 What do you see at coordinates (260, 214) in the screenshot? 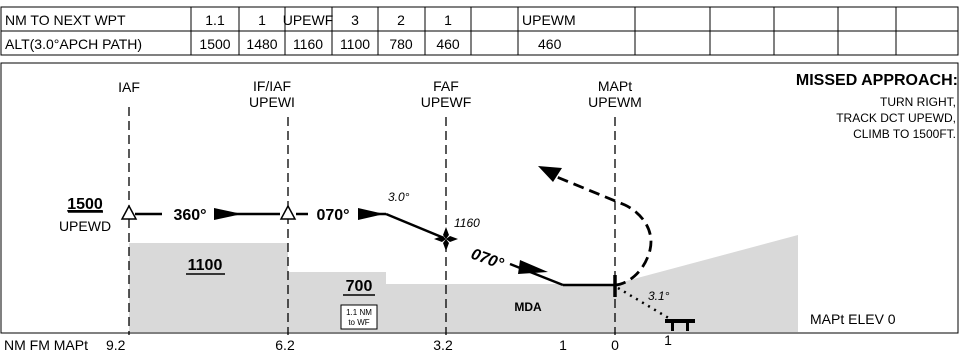
I see `initial-segment` at bounding box center [260, 214].